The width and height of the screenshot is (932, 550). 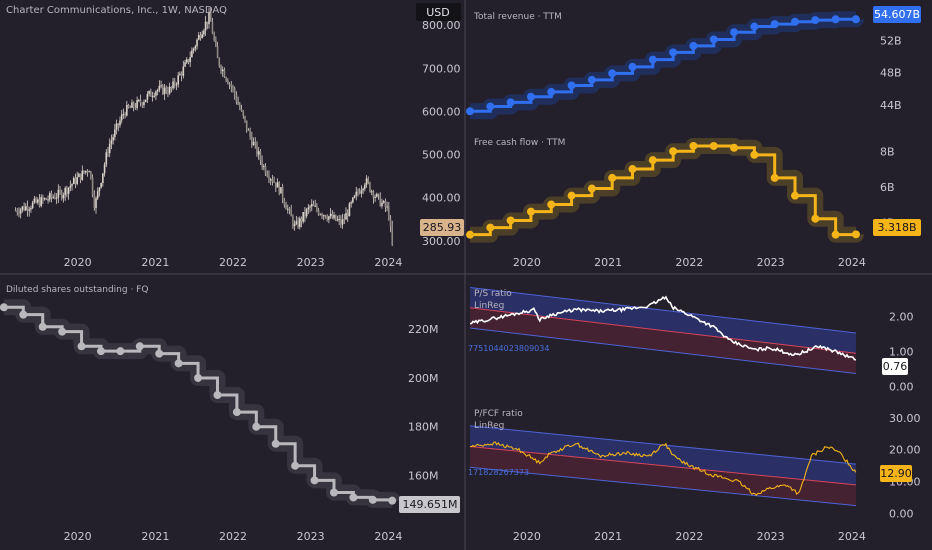 What do you see at coordinates (430, 504) in the screenshot?
I see `shares-last-value-label: 149.651M` at bounding box center [430, 504].